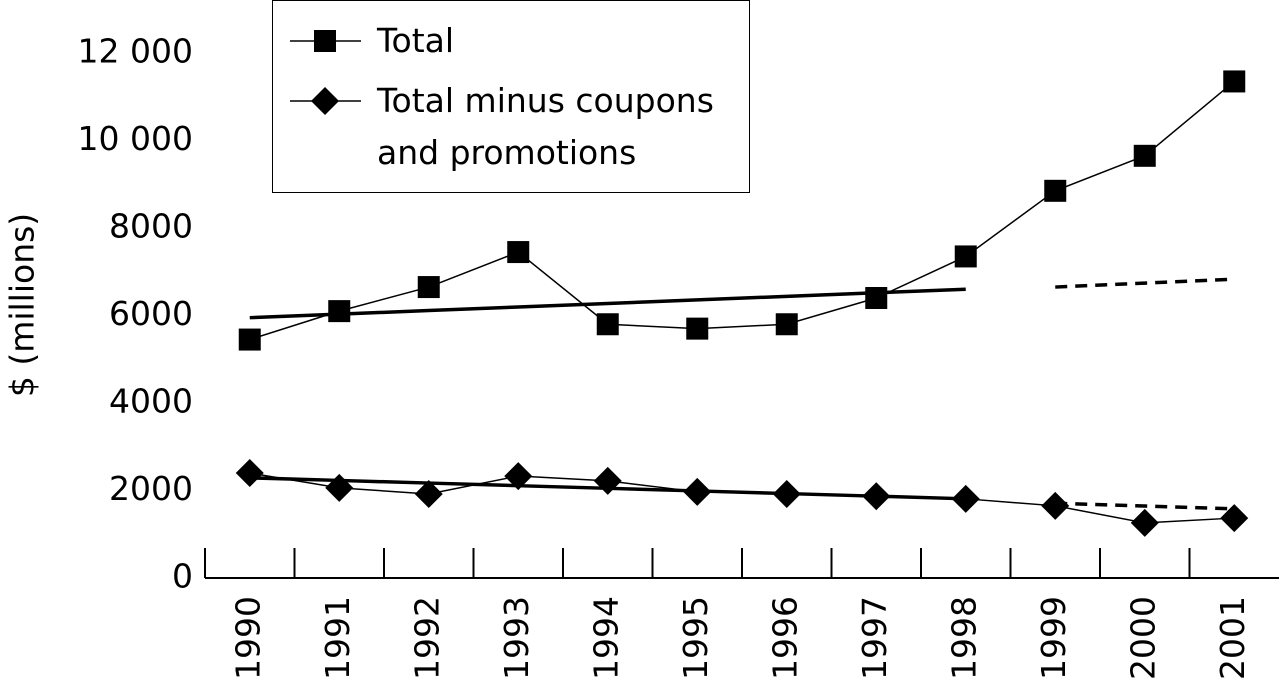  I want to click on y-tick-label: 4000, so click(151, 401).